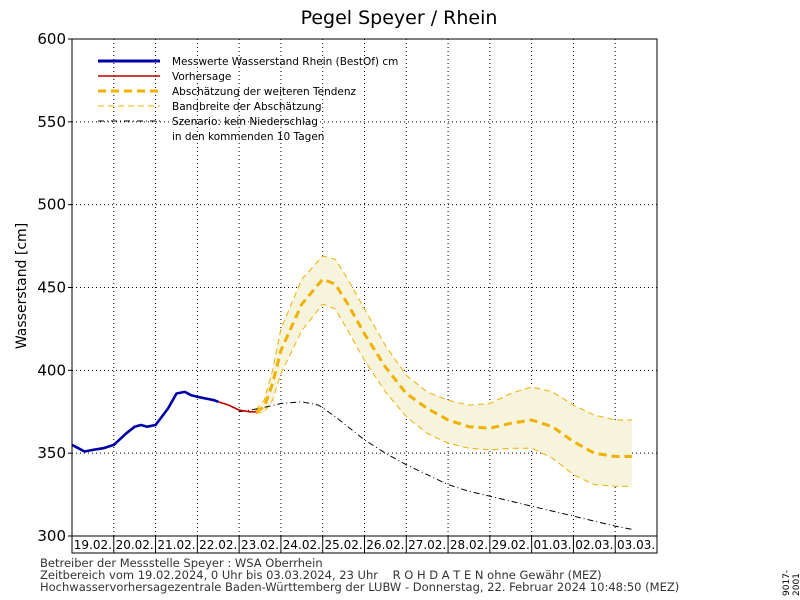 This screenshot has width=800, height=600. I want to click on legend-label-0: Messwerte Wasserstand Rhein (BestOf) cm, so click(285, 62).